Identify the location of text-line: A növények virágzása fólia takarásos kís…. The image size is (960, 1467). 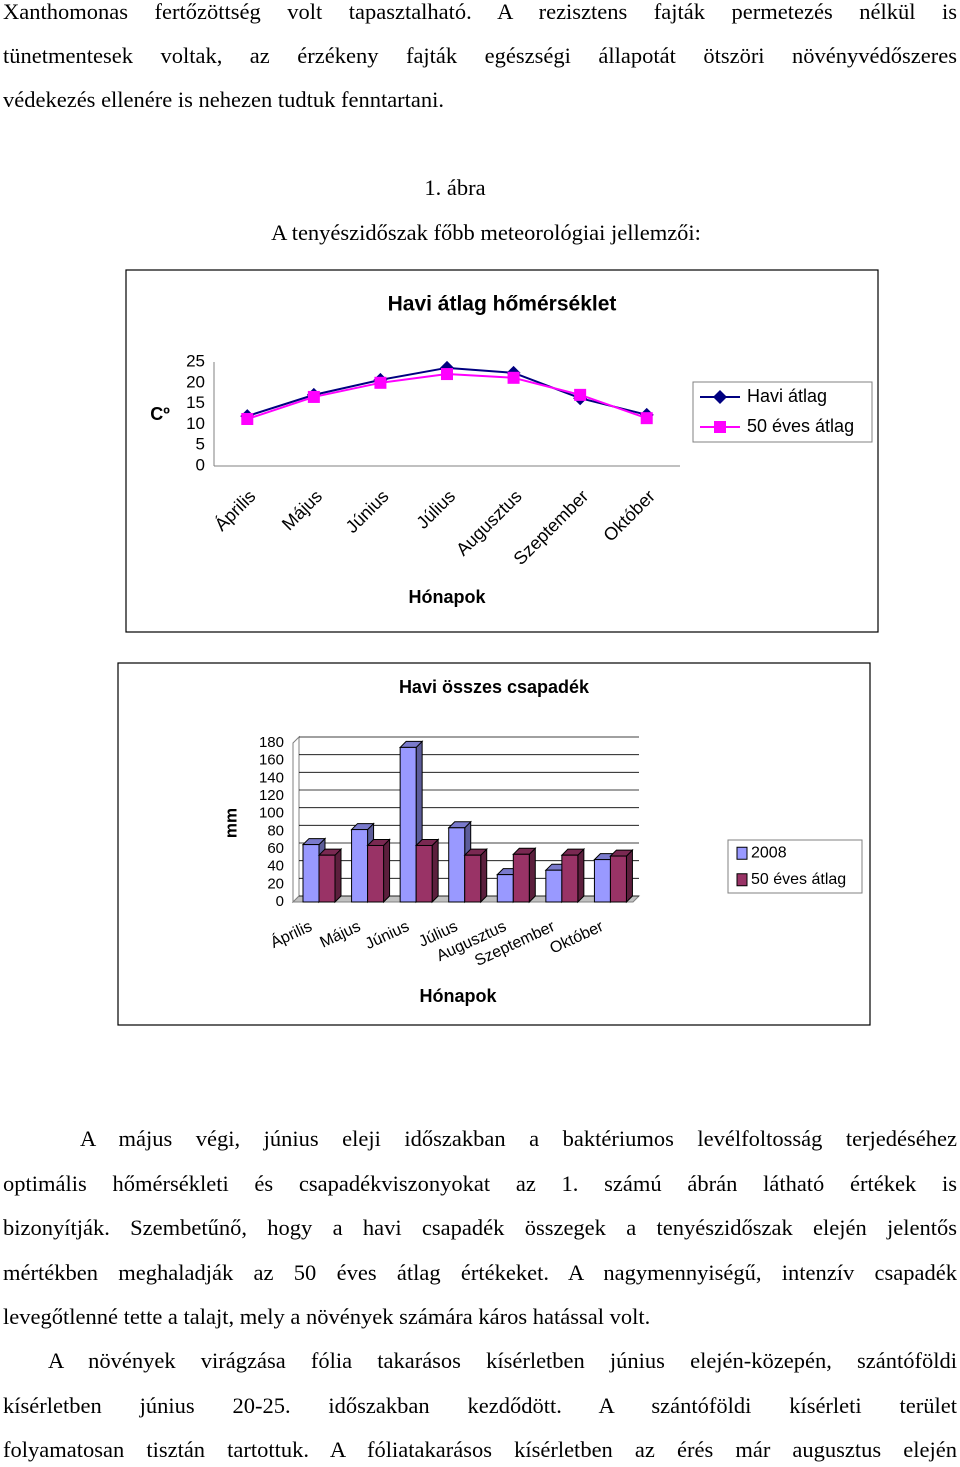
(502, 1360).